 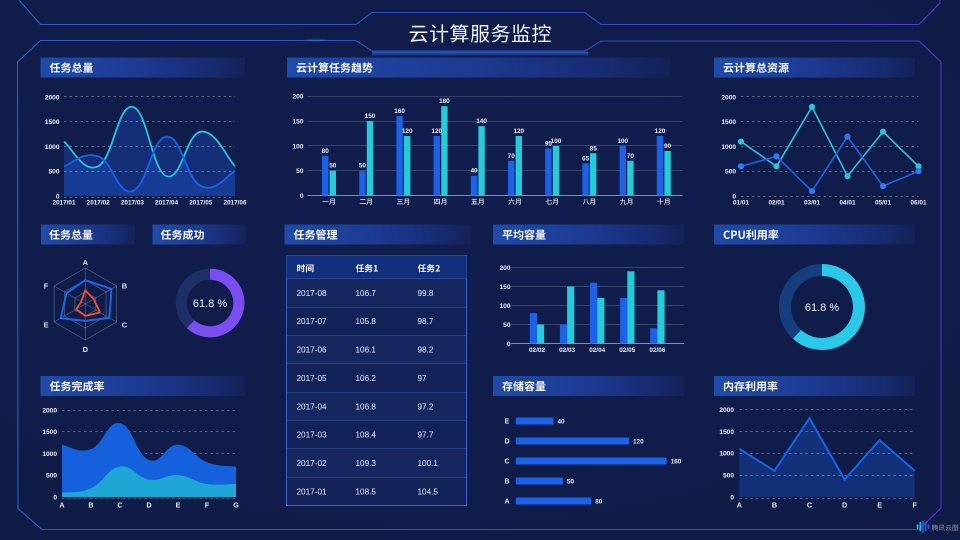 What do you see at coordinates (312, 491) in the screenshot?
I see `svg-text: 2017-01` at bounding box center [312, 491].